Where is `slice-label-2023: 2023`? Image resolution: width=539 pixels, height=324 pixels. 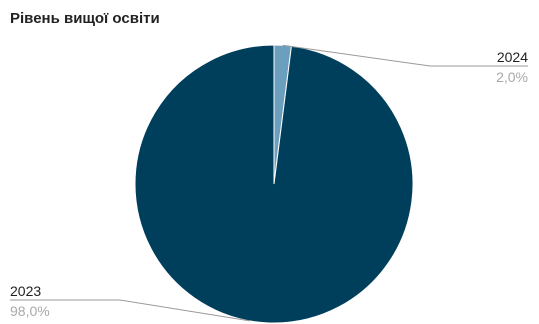
slice-label-2023: 2023 is located at coordinates (25, 291).